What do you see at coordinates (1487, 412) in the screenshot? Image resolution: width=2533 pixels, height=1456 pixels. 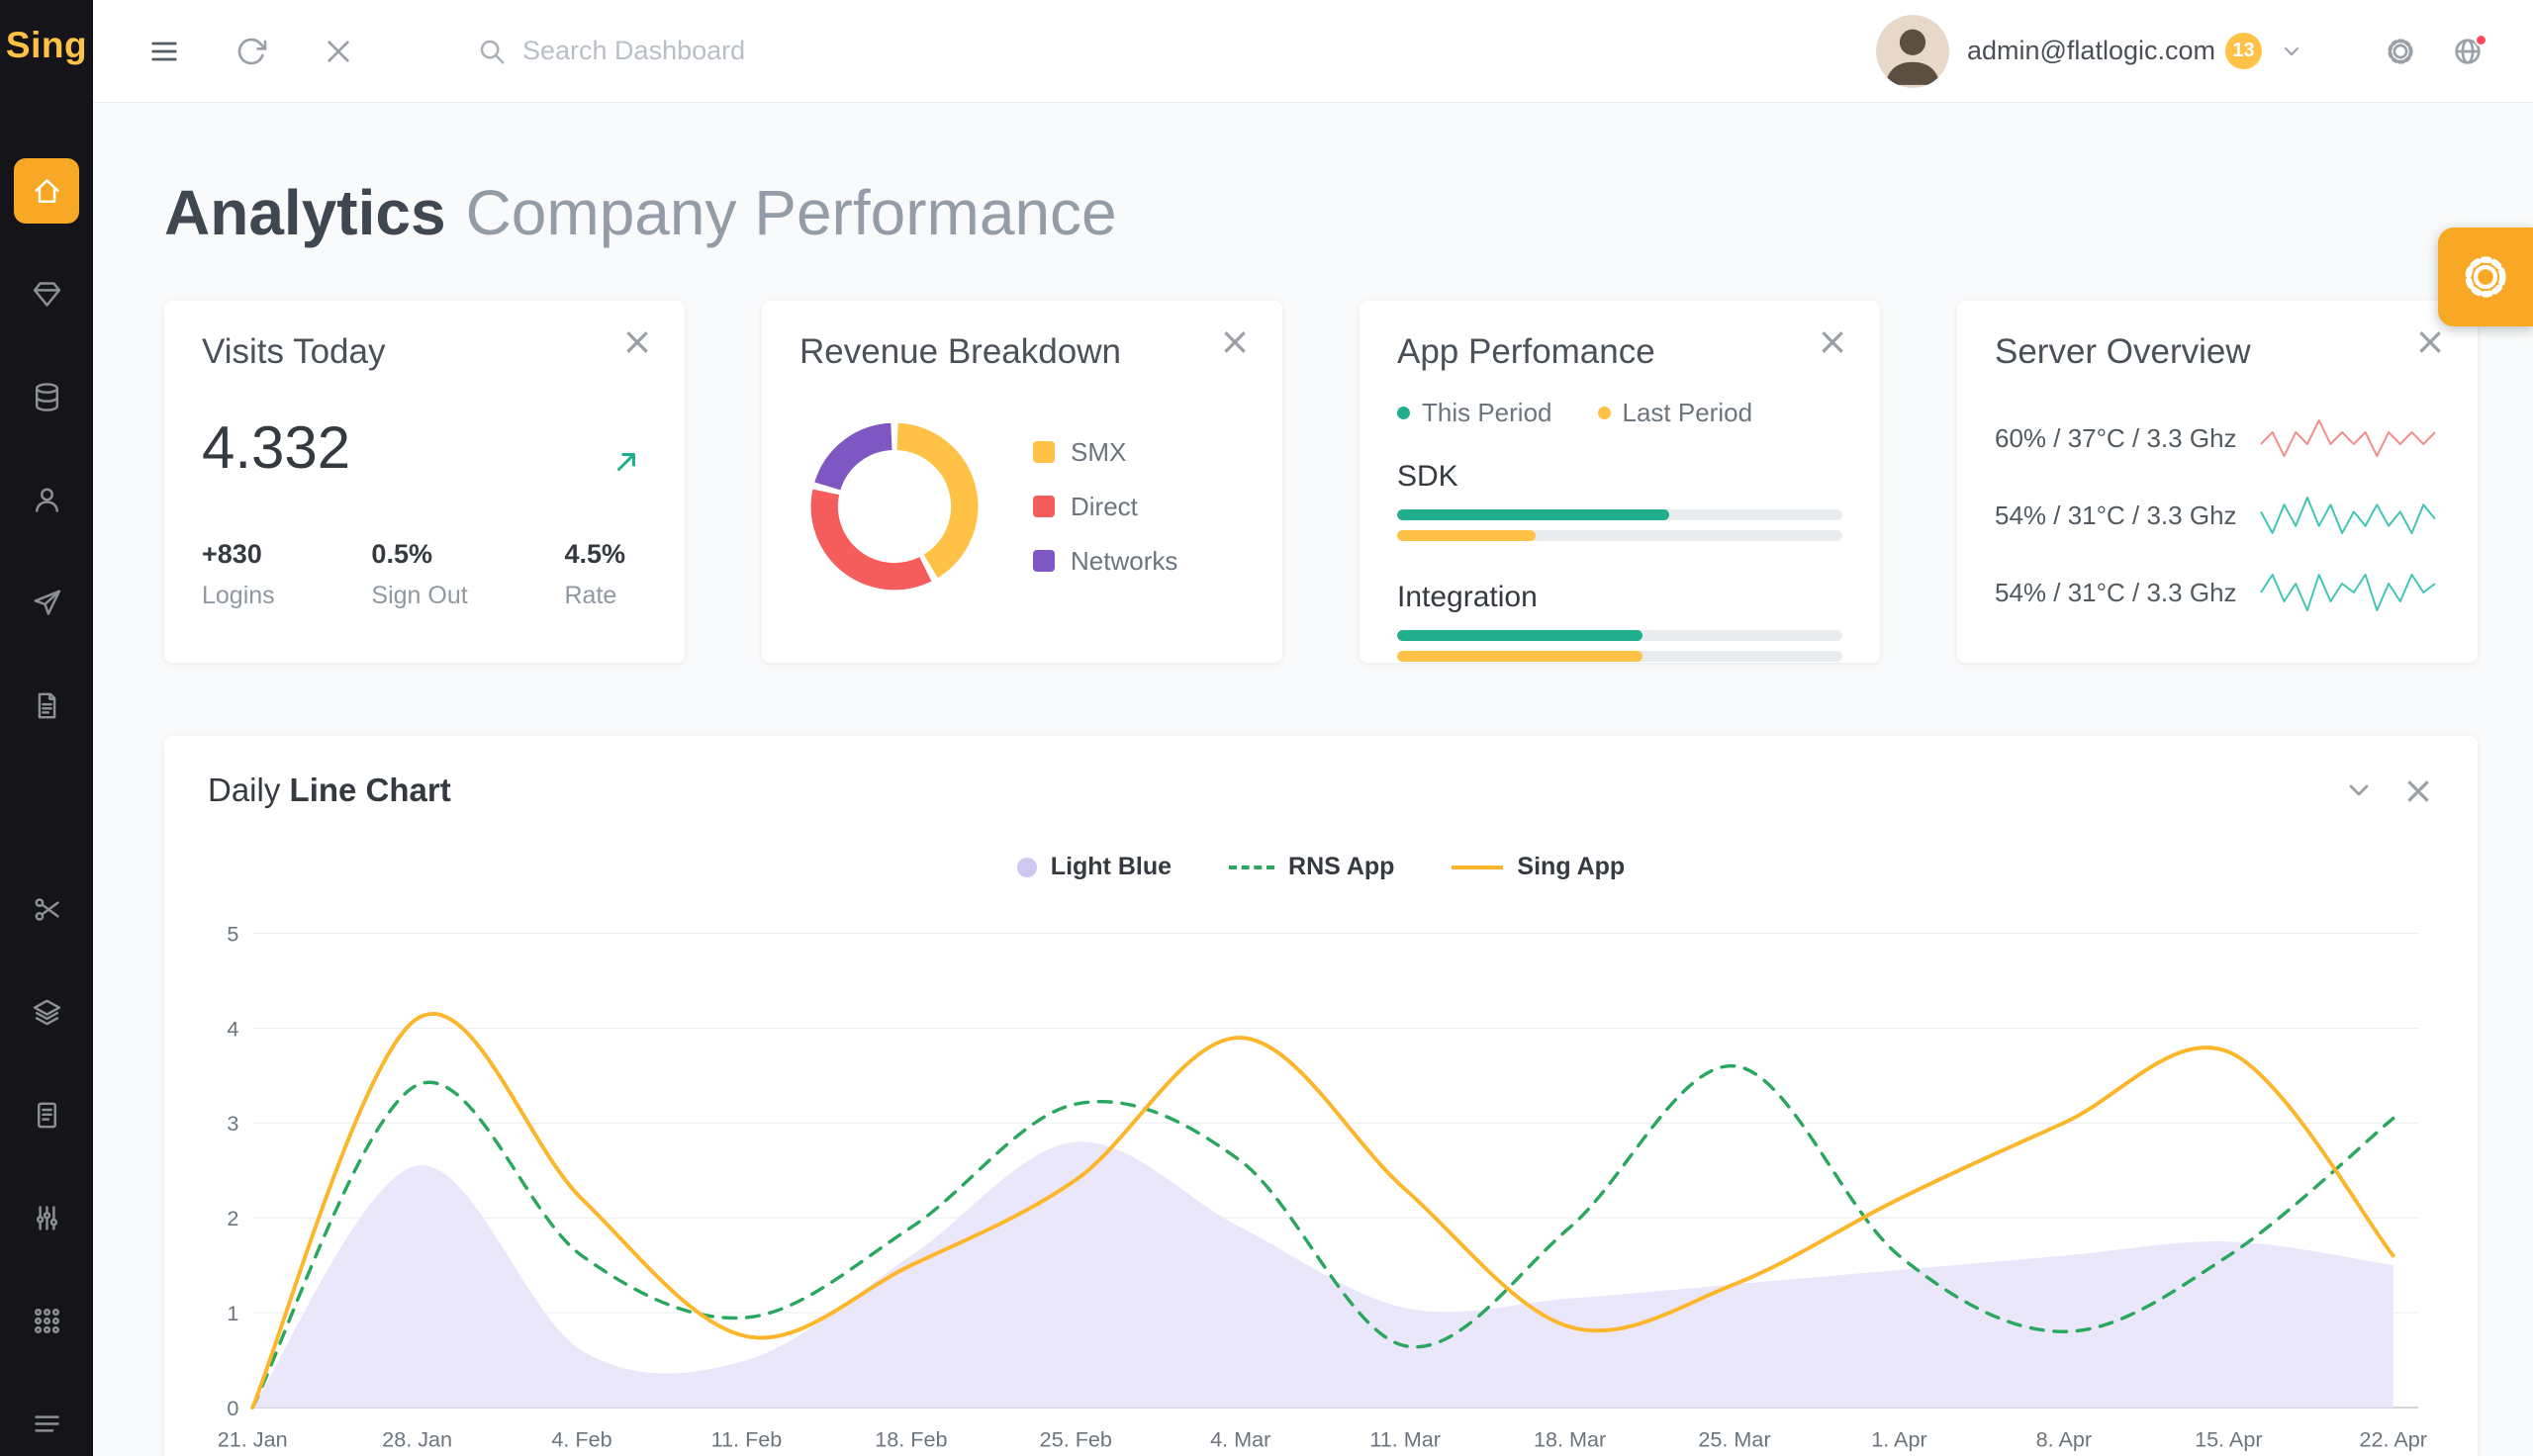 I see `legend-label: This Period` at bounding box center [1487, 412].